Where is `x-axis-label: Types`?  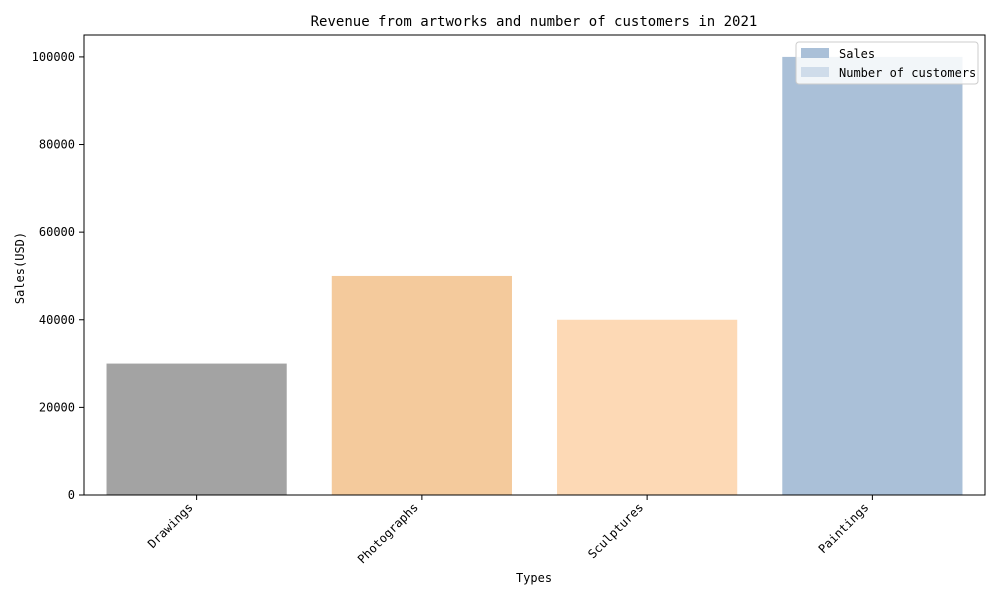
x-axis-label: Types is located at coordinates (534, 578).